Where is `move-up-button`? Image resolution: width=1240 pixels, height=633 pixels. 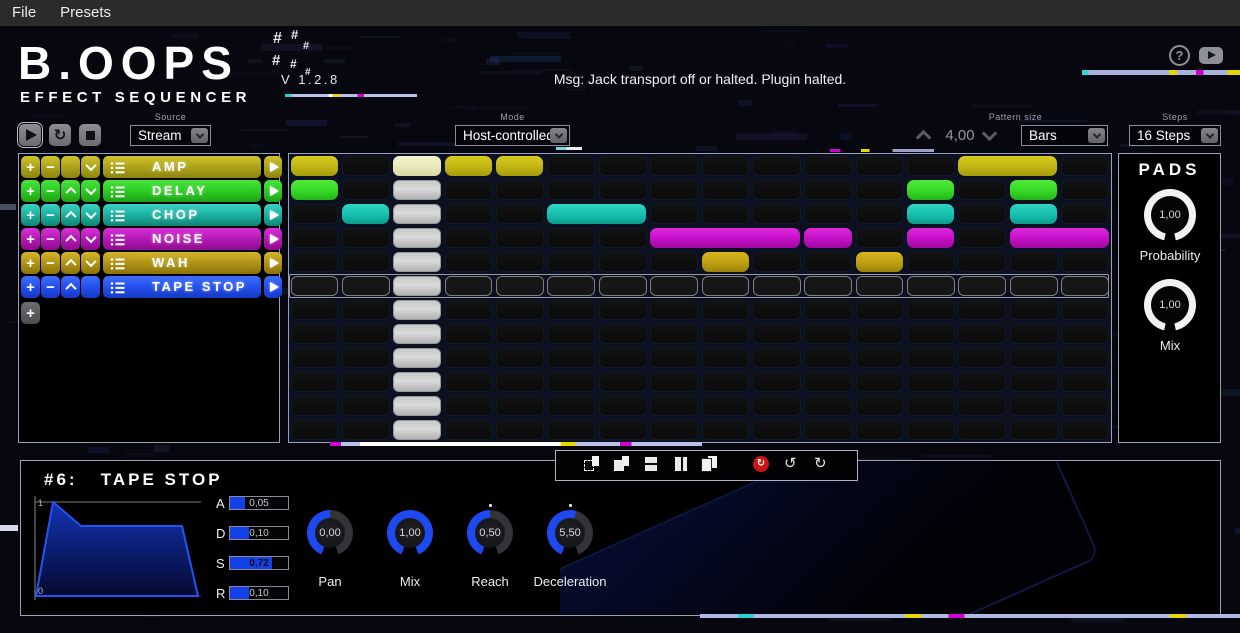
move-up-button is located at coordinates (70, 287).